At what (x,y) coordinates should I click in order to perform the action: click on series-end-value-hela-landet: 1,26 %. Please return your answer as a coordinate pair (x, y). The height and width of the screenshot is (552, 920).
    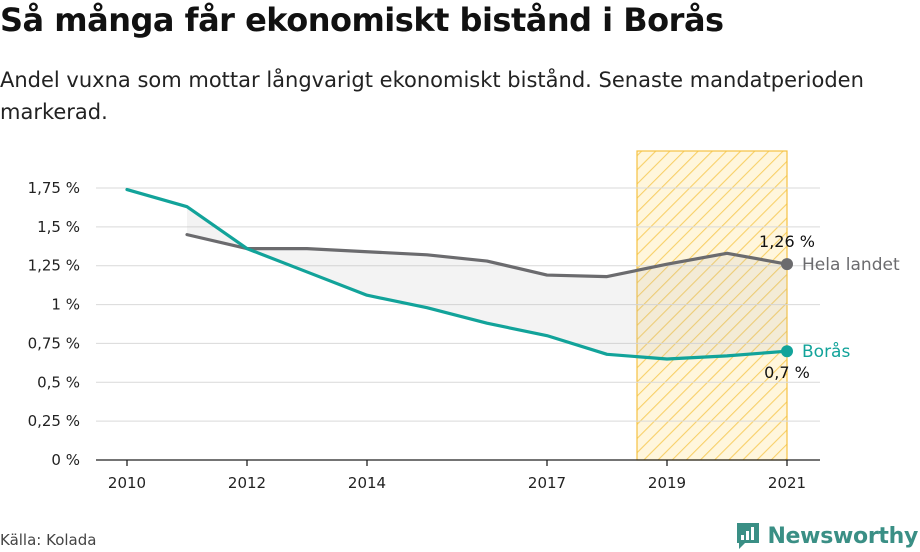
    Looking at the image, I should click on (787, 241).